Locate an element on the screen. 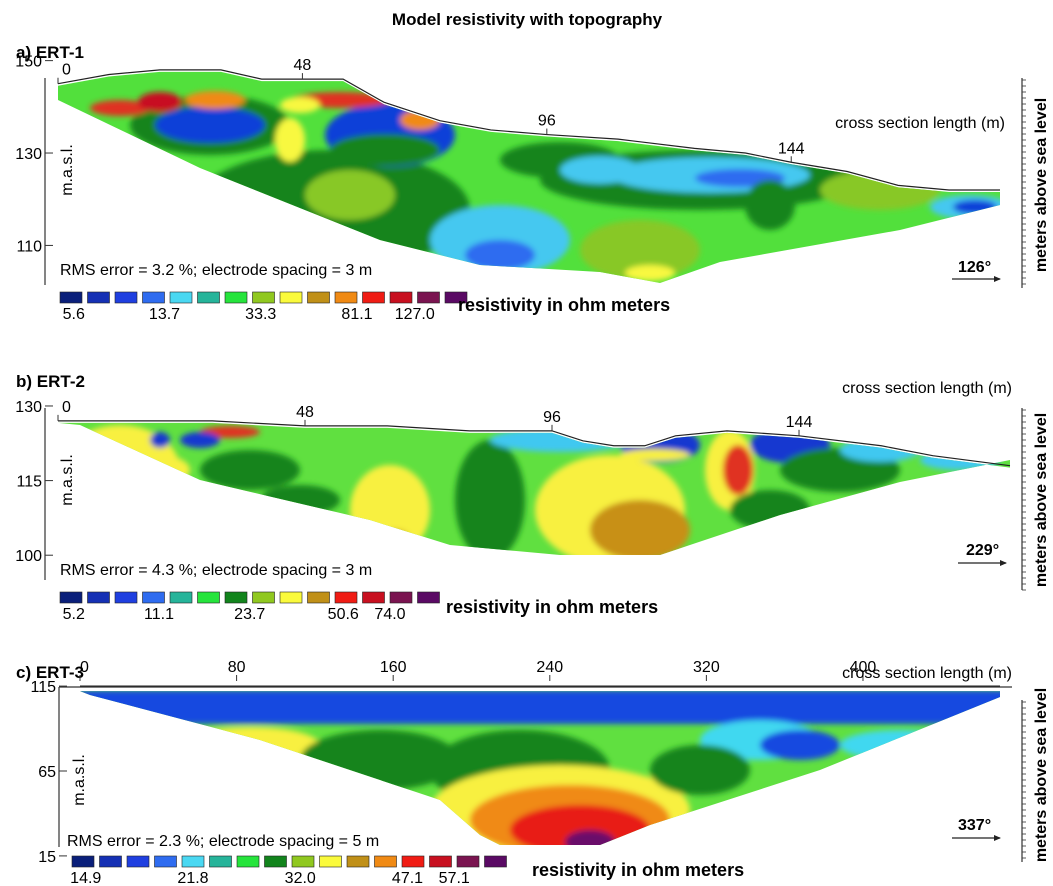 The height and width of the screenshot is (886, 1053). right-axis-ticks-ert1 is located at coordinates (1024, 182).